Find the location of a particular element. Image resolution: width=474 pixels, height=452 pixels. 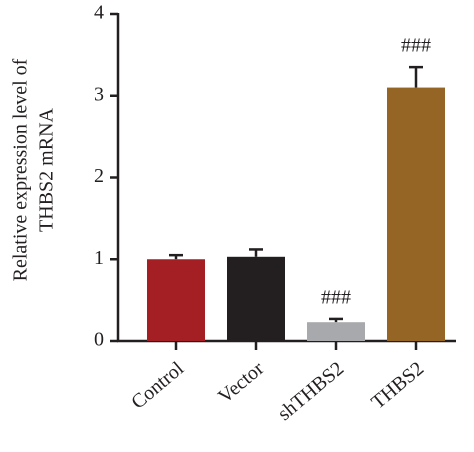

x-tick-label: THBS2 is located at coordinates (397, 385).